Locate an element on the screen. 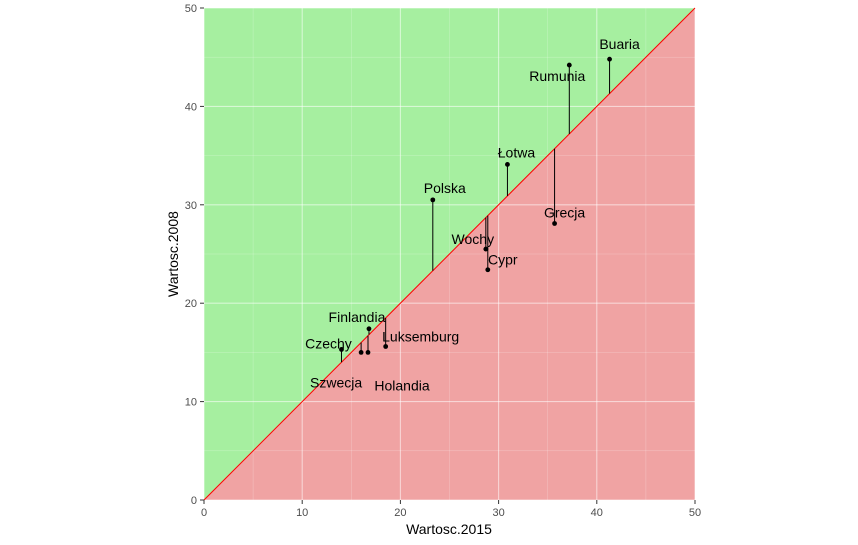 This screenshot has height=545, width=858. y-tick-label: 10 is located at coordinates (191, 403).